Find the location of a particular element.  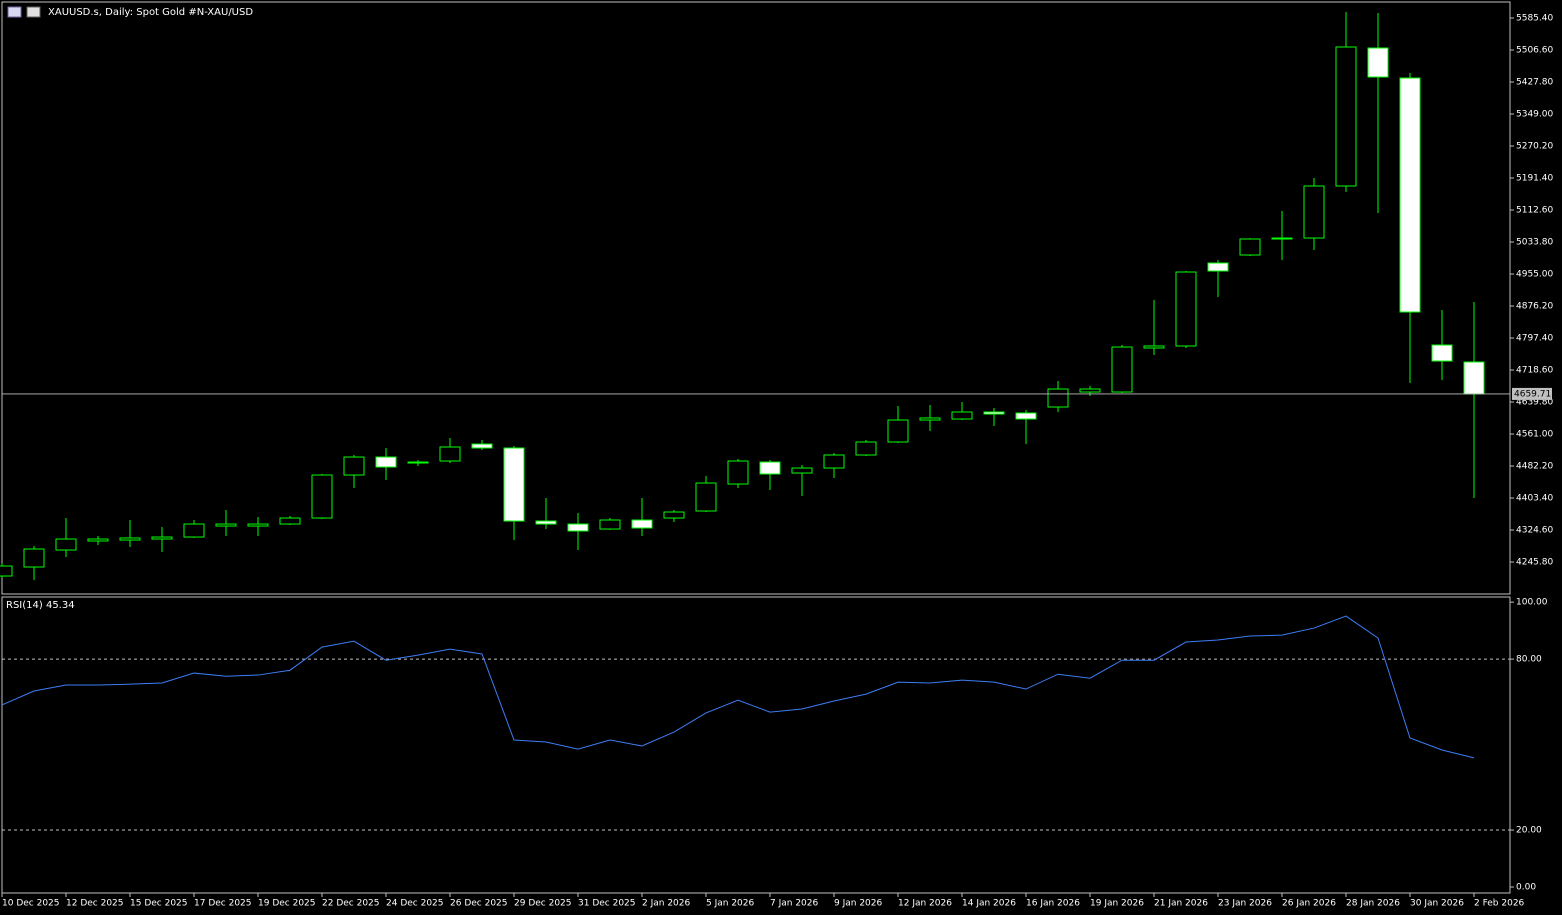

y-tick-label: 5112.60 is located at coordinates (1534, 211).